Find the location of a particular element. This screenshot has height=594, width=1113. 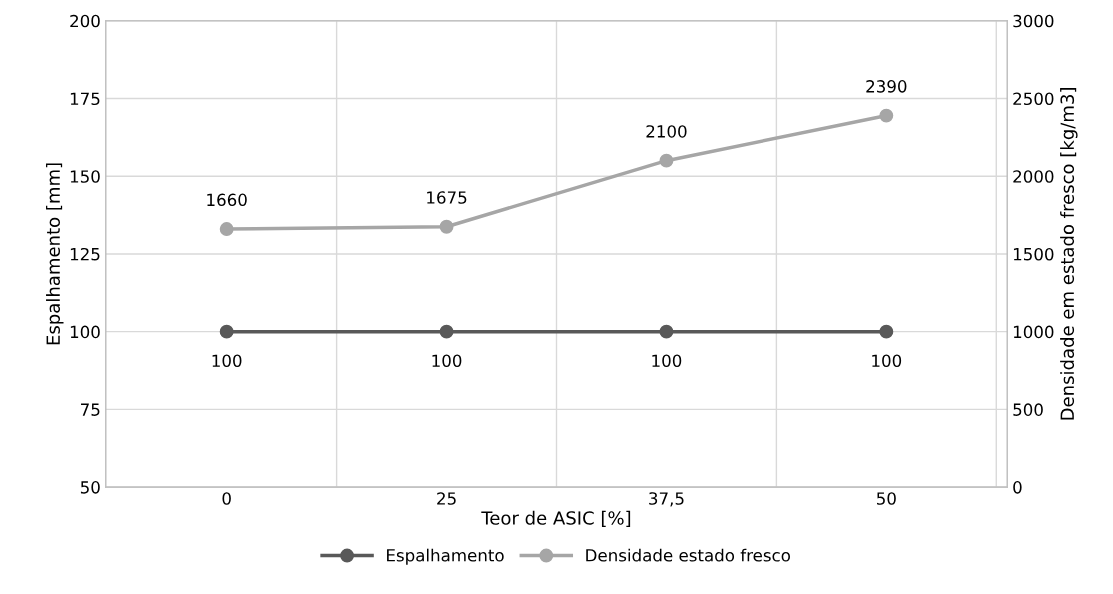

legend-label: Espalhamento is located at coordinates (445, 556).